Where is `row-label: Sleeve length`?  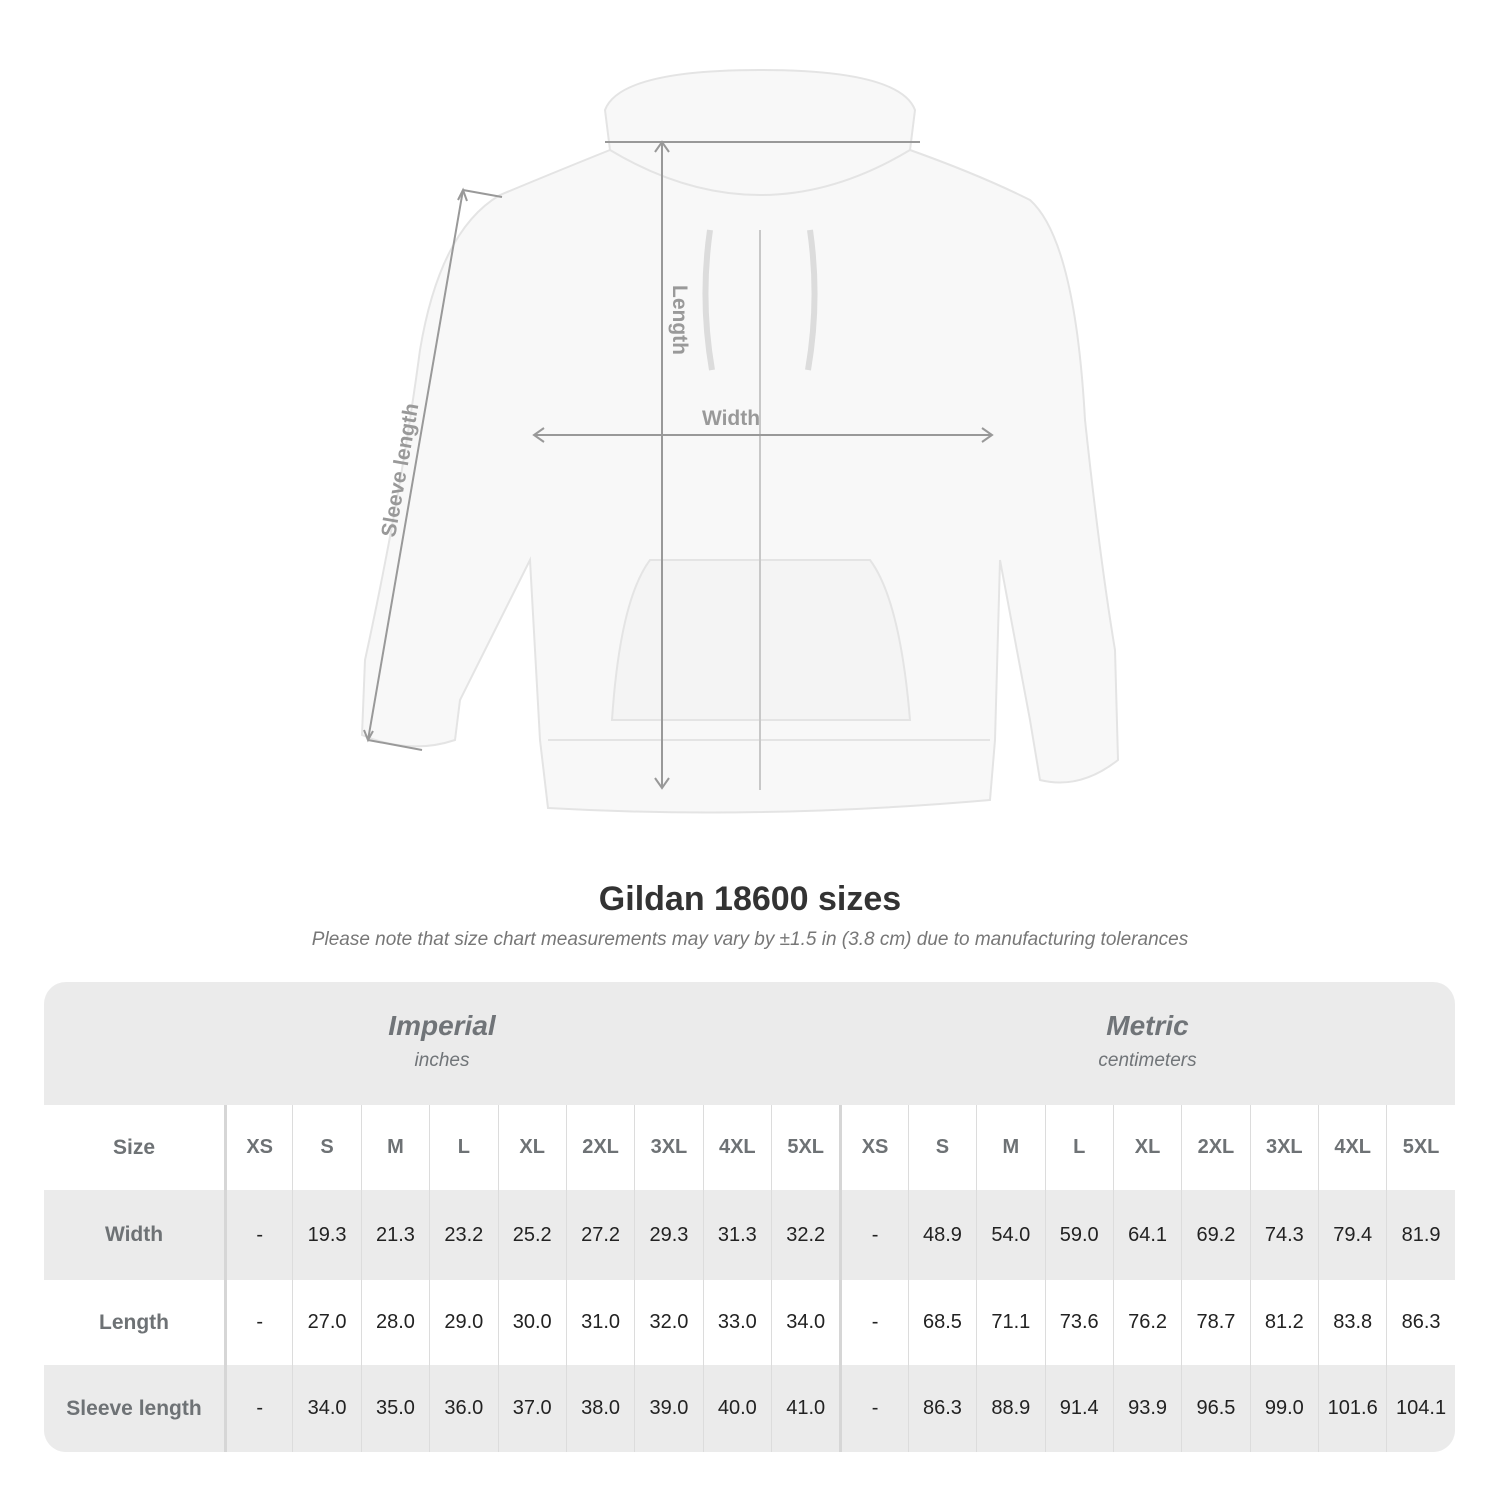
row-label: Sleeve length is located at coordinates (134, 1408).